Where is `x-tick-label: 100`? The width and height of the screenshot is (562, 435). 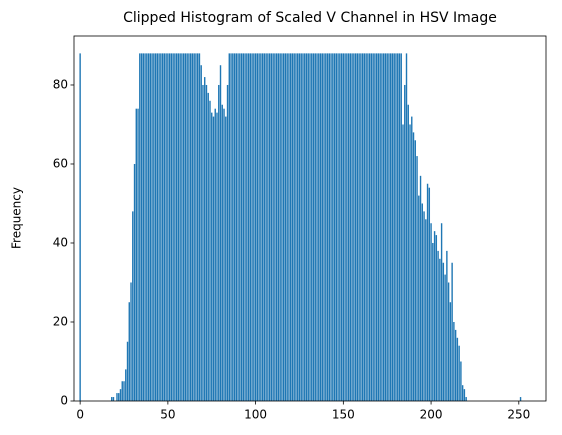 x-tick-label: 100 is located at coordinates (255, 415).